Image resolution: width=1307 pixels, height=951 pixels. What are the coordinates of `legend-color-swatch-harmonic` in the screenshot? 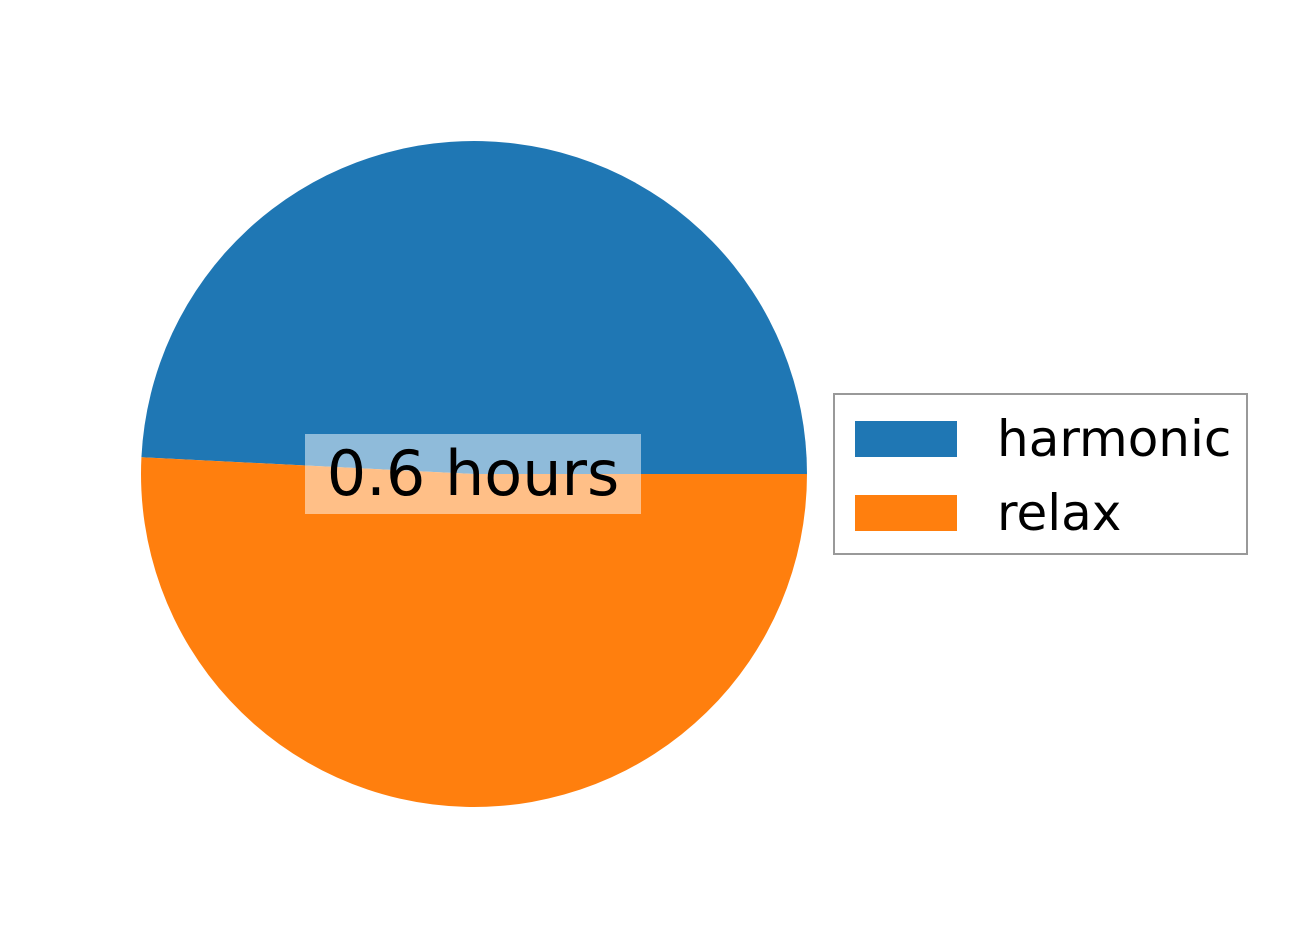 It's located at (906, 439).